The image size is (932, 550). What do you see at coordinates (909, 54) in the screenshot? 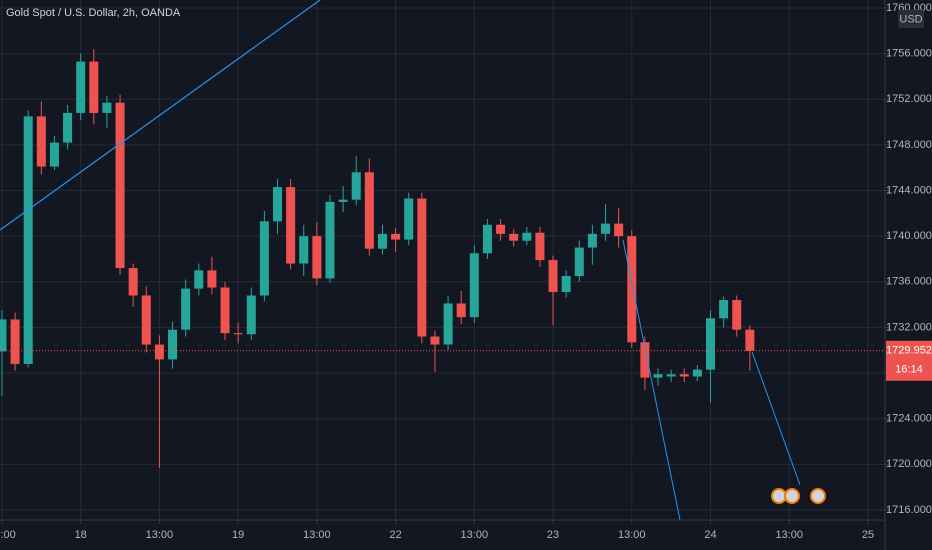
I see `y-tick-label: 1756.000` at bounding box center [909, 54].